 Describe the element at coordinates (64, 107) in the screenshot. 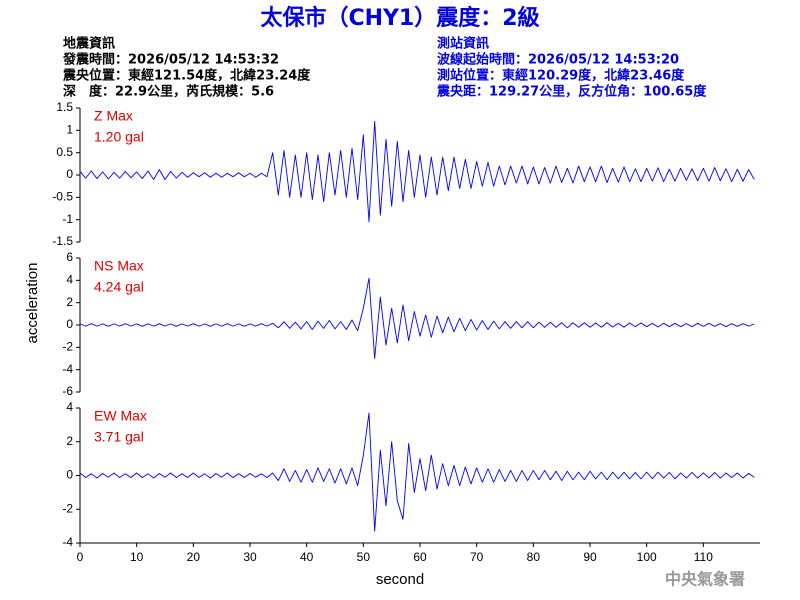

I see `y-tick-label: 1.5` at that location.